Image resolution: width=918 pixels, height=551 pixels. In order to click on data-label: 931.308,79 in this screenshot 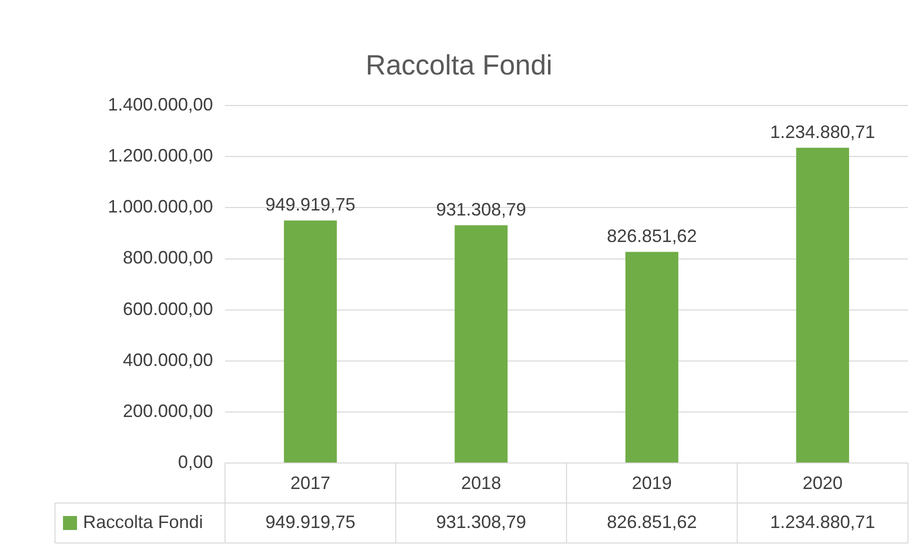, I will do `click(481, 522)`.